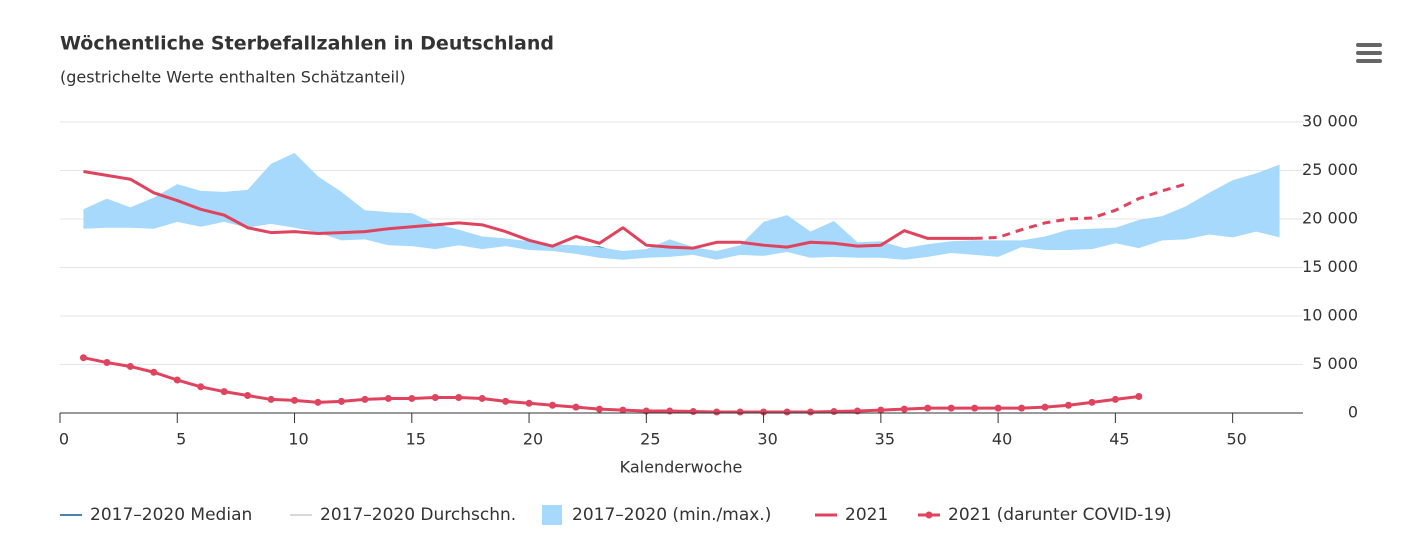 The width and height of the screenshot is (1413, 553). What do you see at coordinates (416, 439) in the screenshot?
I see `x-tick-label: 15` at bounding box center [416, 439].